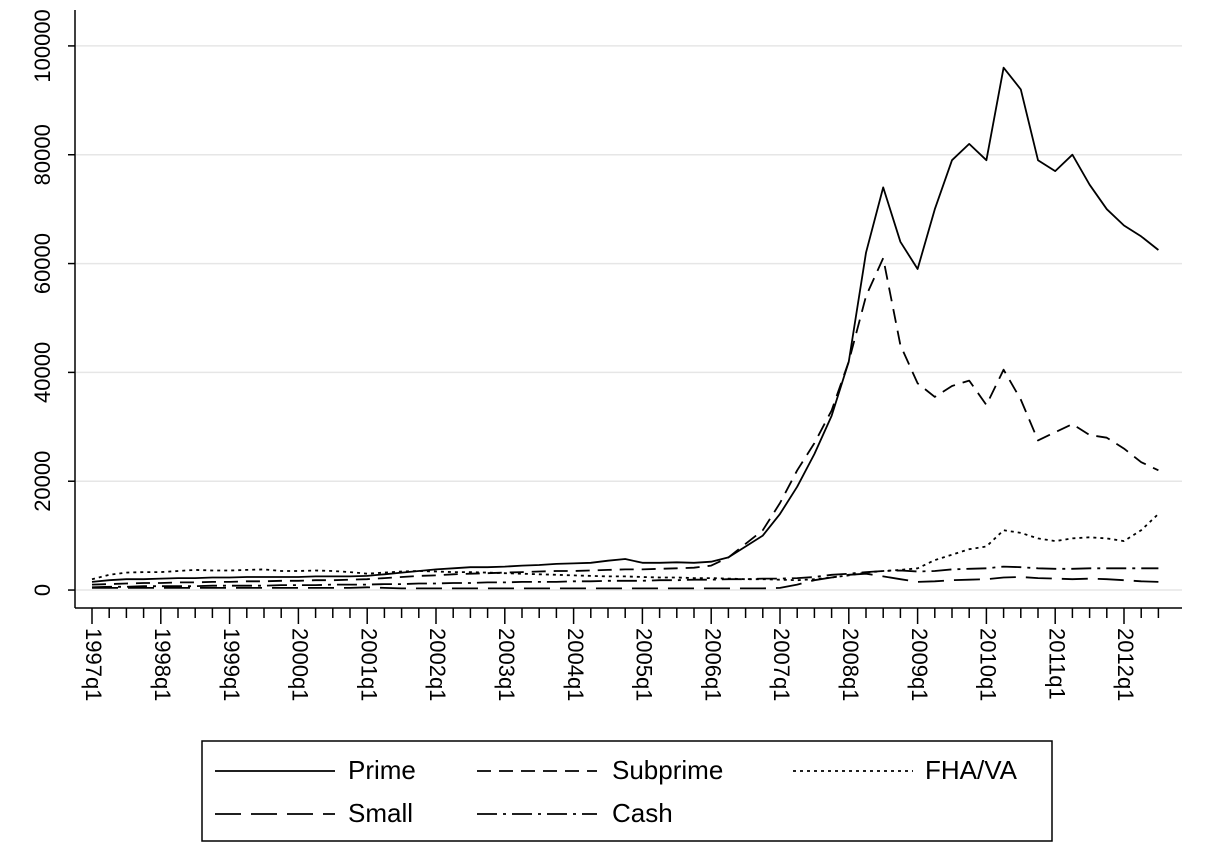 The image size is (1206, 844). What do you see at coordinates (988, 664) in the screenshot?
I see `x-tick-label: 2010q1` at bounding box center [988, 664].